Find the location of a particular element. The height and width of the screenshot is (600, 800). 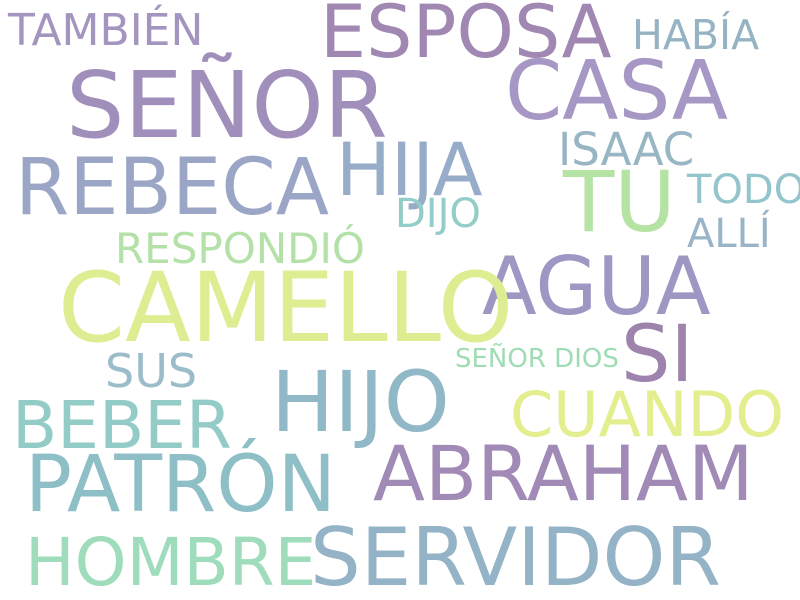

word-casa: CASA is located at coordinates (617, 91).